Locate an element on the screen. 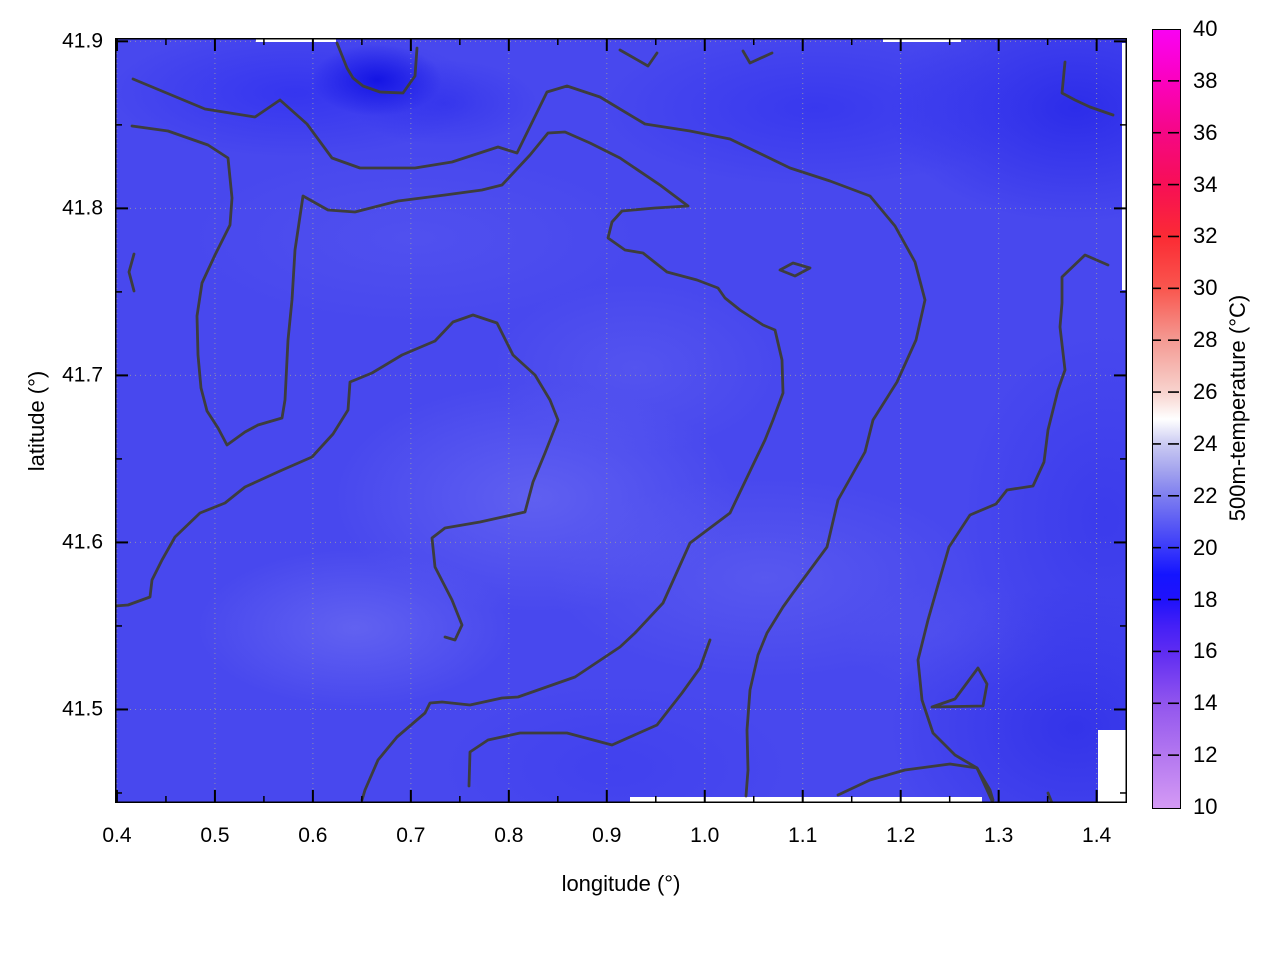  y-tick-label: 41.7 is located at coordinates (82, 375).